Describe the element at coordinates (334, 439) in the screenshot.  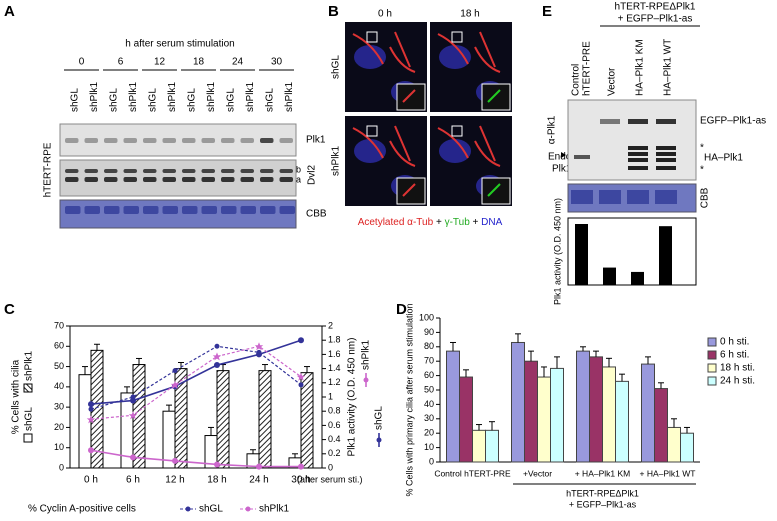
I see `y2-tick-label: 0.4` at that location.